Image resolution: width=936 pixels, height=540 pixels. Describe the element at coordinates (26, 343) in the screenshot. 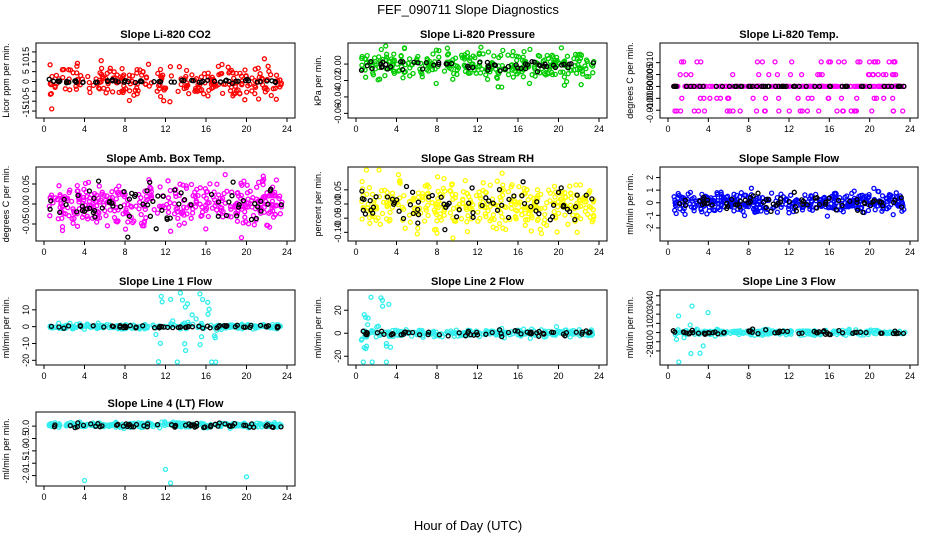

I see `y-tick-label: -10` at that location.